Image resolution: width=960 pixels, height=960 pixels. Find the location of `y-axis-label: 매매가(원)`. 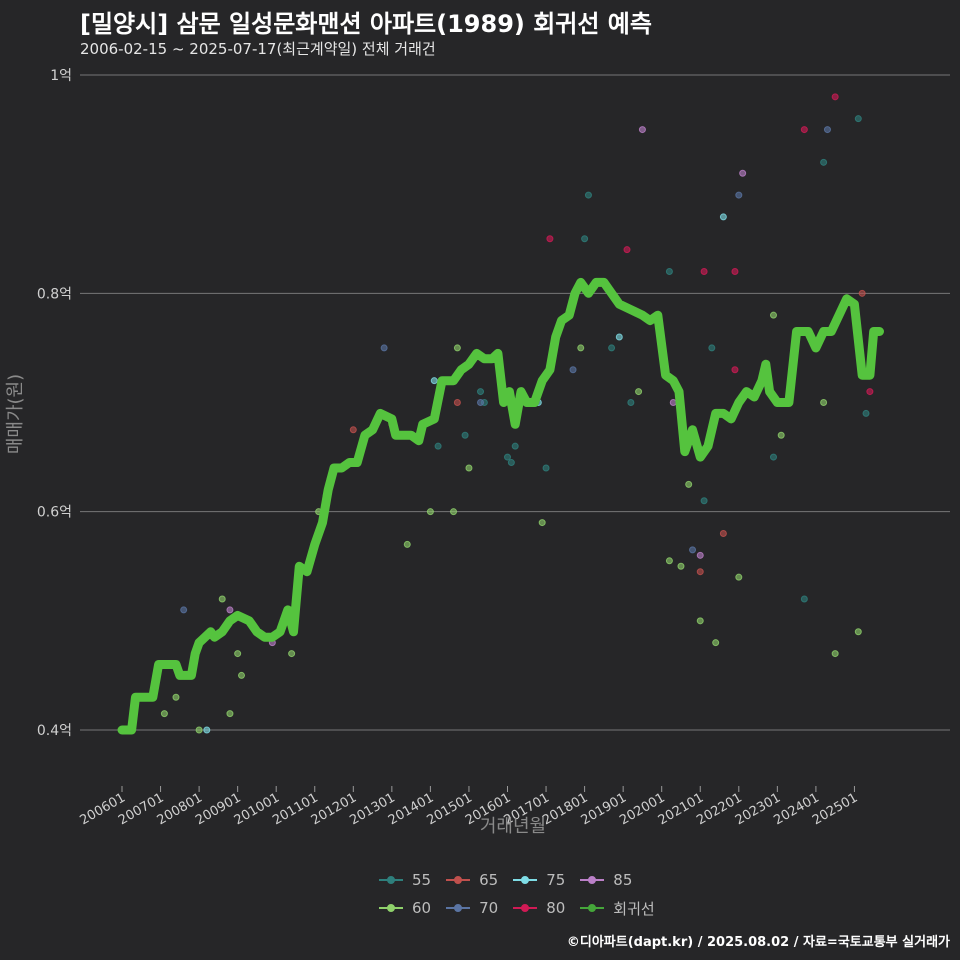

y-axis-label: 매매가(원) is located at coordinates (15, 414).